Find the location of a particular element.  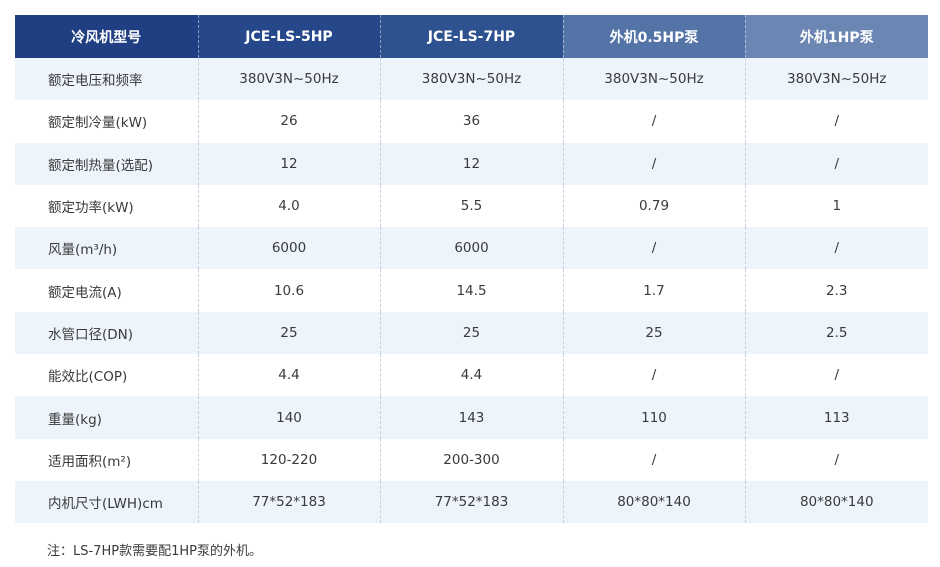

table-cell: 143 is located at coordinates (472, 417).